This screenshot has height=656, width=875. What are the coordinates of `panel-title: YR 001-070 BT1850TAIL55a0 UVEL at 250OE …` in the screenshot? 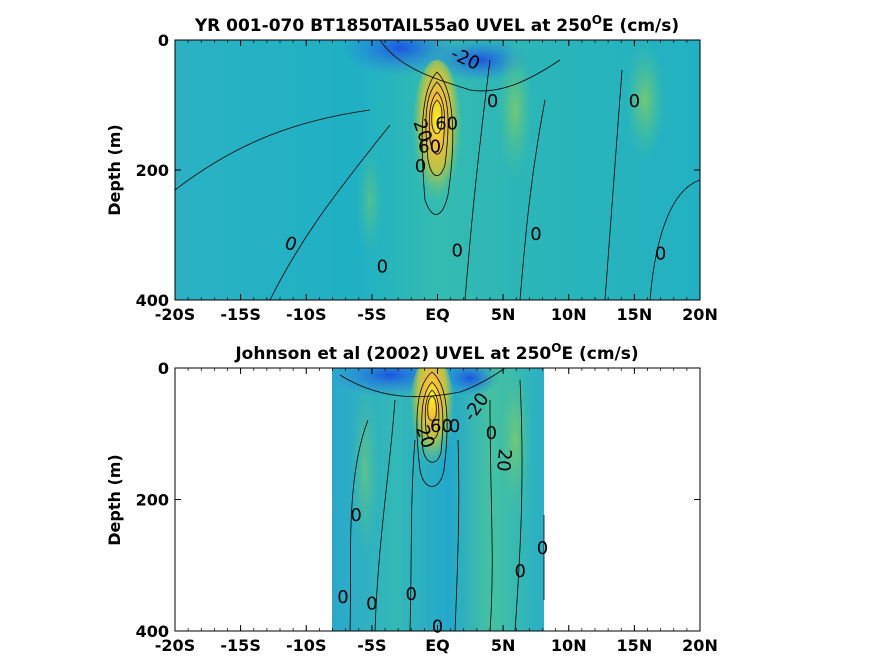 It's located at (436, 24).